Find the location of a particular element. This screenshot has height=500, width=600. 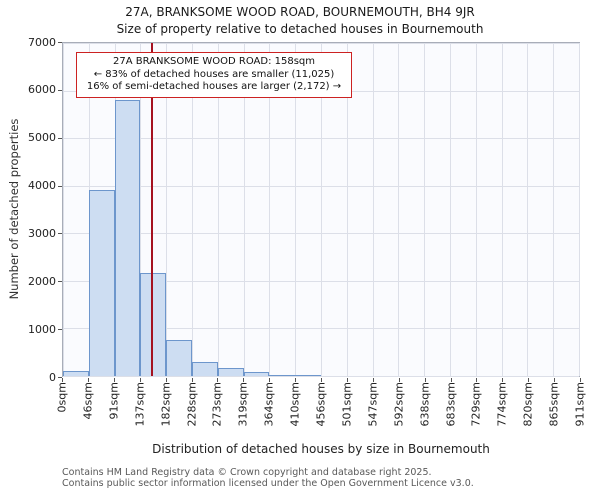

x-tick-label: 865sqm is located at coordinates (554, 404).